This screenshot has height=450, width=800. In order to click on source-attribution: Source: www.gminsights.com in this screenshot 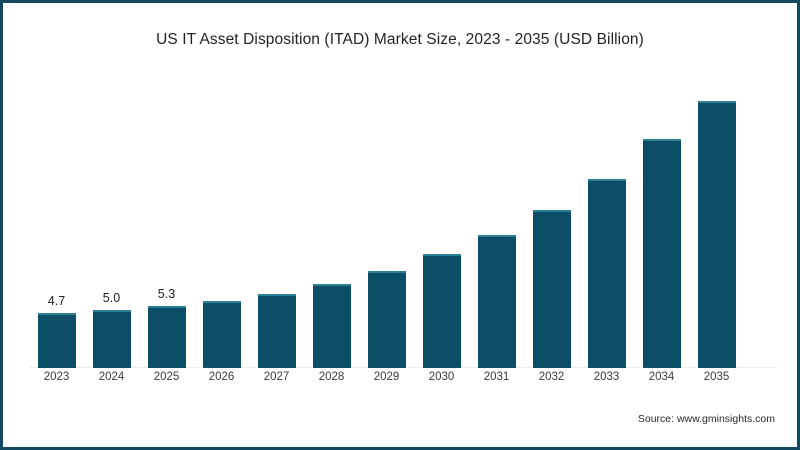, I will do `click(706, 419)`.